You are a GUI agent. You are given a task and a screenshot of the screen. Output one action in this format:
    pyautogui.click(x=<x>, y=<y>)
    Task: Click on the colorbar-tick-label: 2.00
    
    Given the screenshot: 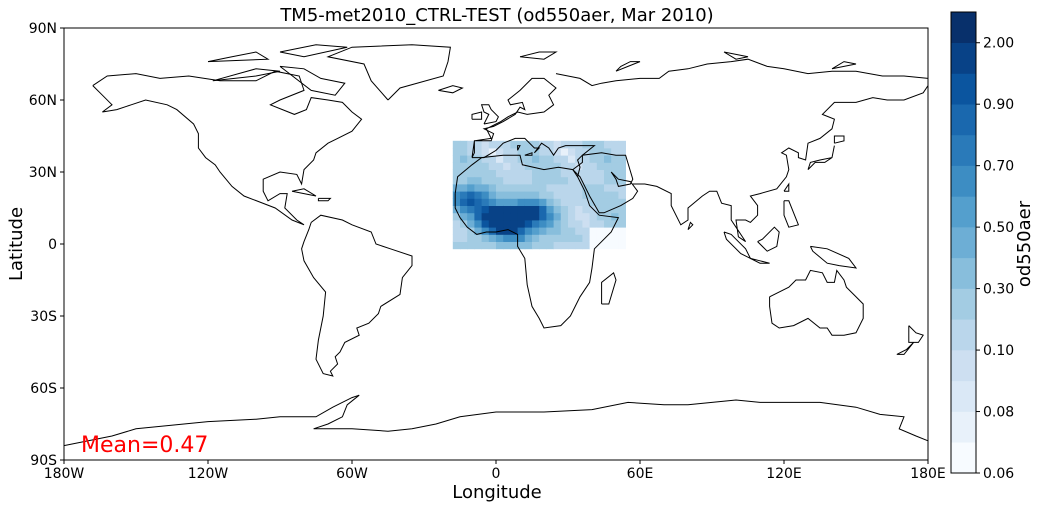 What is the action you would take?
    pyautogui.click(x=998, y=44)
    